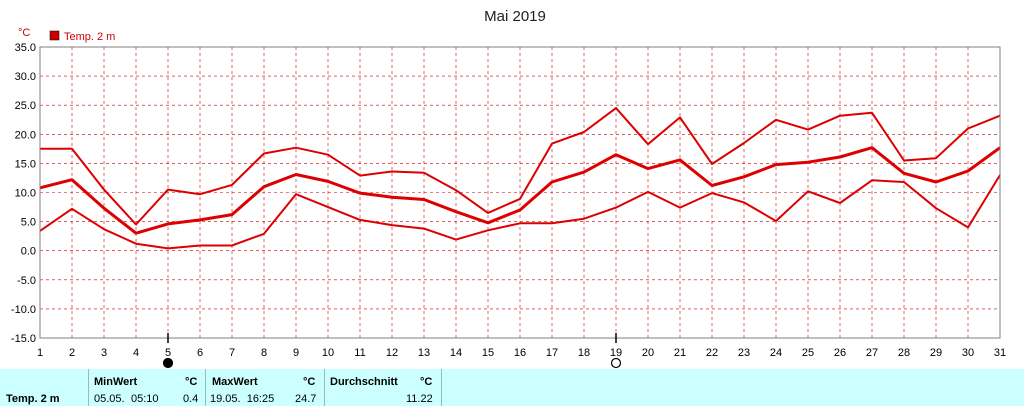 The image size is (1024, 406). Describe the element at coordinates (25, 135) in the screenshot. I see `y-tick-label: 20.0` at that location.